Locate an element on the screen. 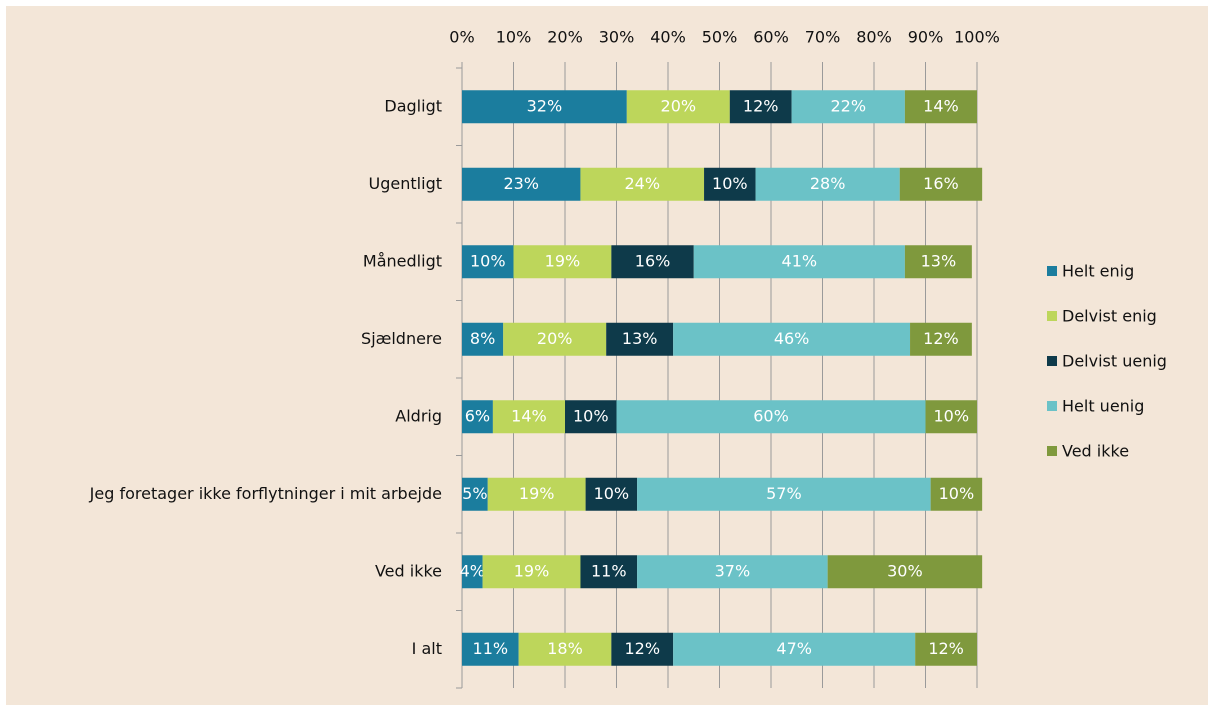 The width and height of the screenshot is (1214, 711). x-tick-label: 100% is located at coordinates (977, 37).